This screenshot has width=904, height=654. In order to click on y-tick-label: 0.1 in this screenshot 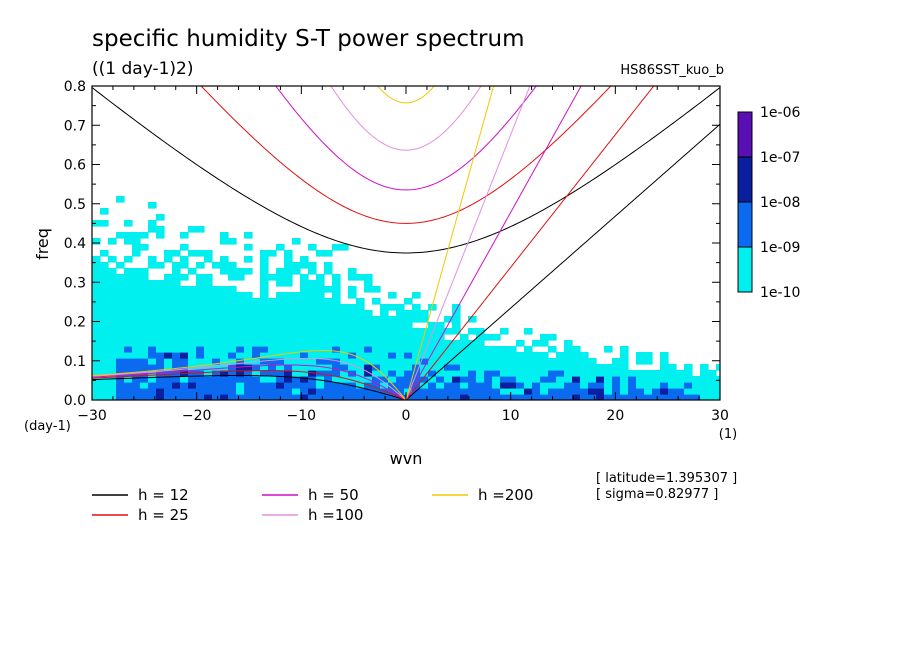, I will do `click(75, 362)`.